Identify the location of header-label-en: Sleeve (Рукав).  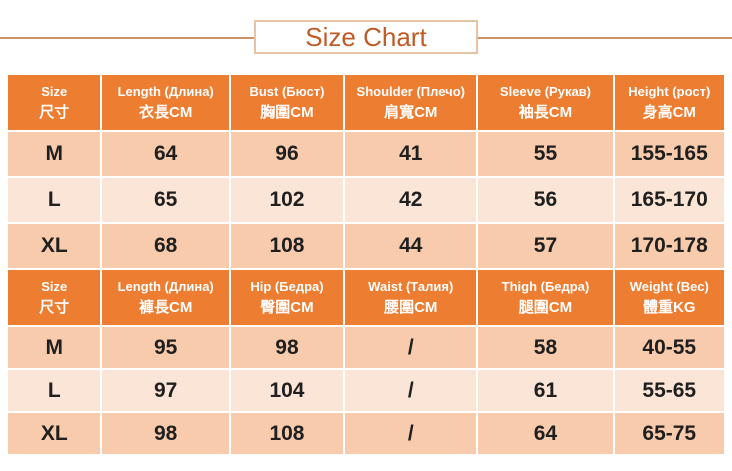
(545, 92).